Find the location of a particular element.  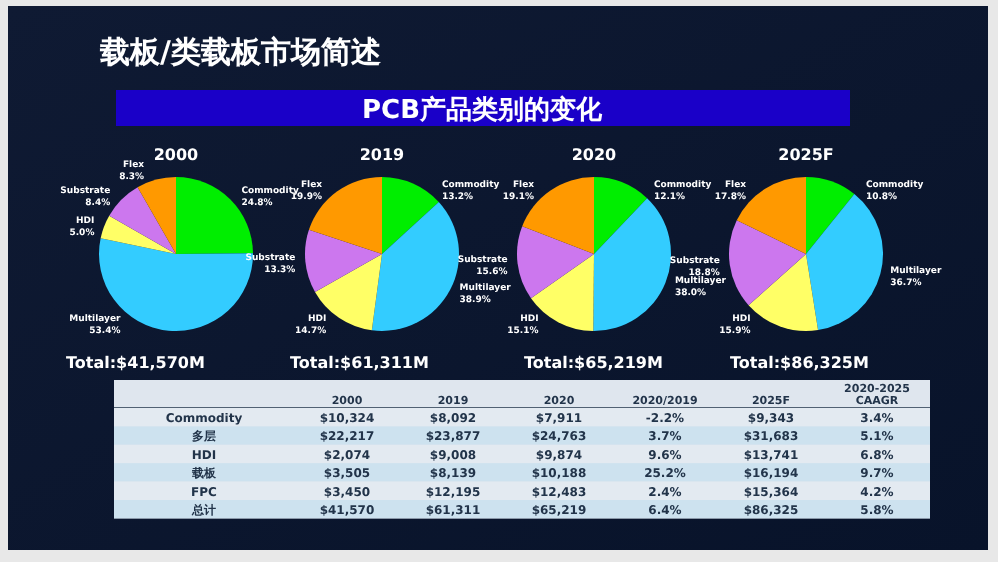

text: 载板/类载板市场简述 is located at coordinates (240, 52).